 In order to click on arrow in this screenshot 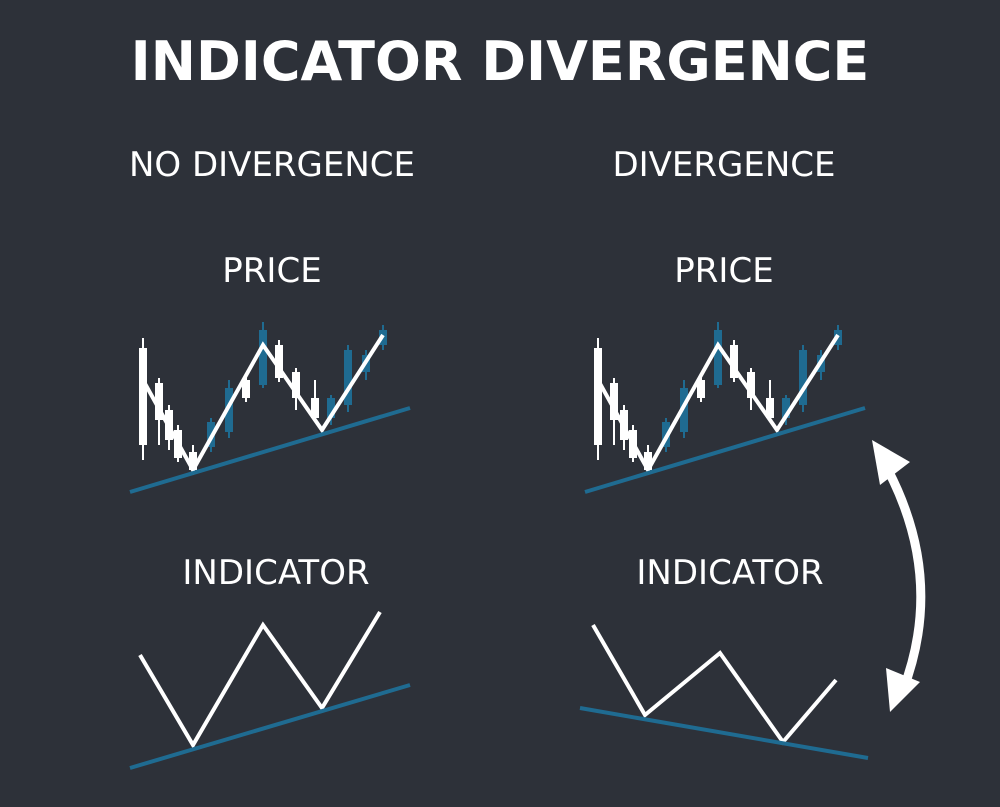, I will do `click(905, 579)`.